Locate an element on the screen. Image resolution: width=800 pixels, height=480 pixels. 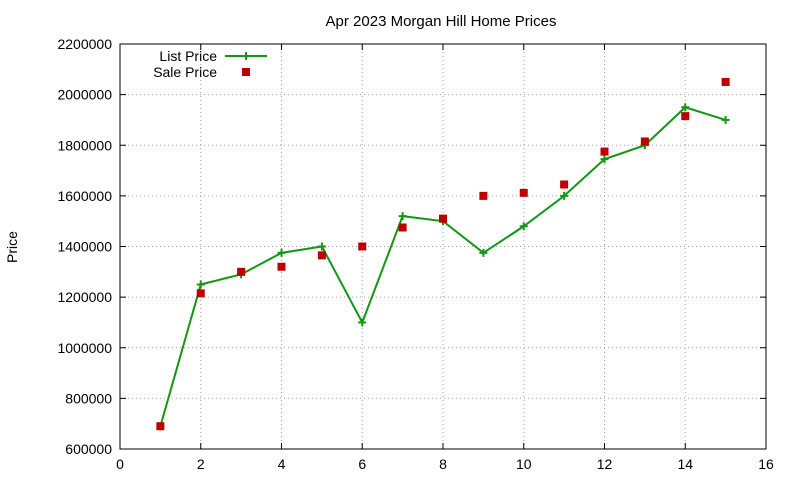
y-tick-label: 600000 is located at coordinates (88, 449).